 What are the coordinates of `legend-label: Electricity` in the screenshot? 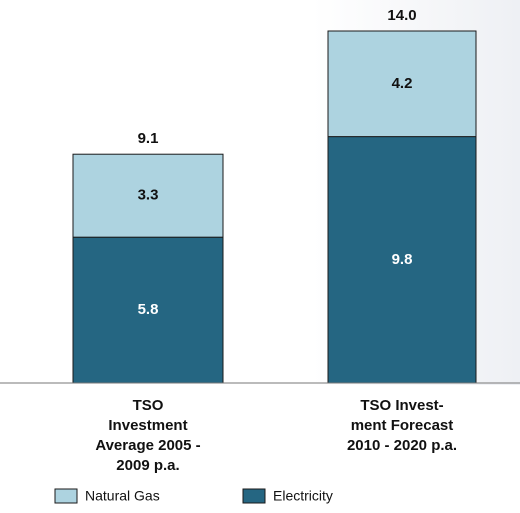 It's located at (303, 496).